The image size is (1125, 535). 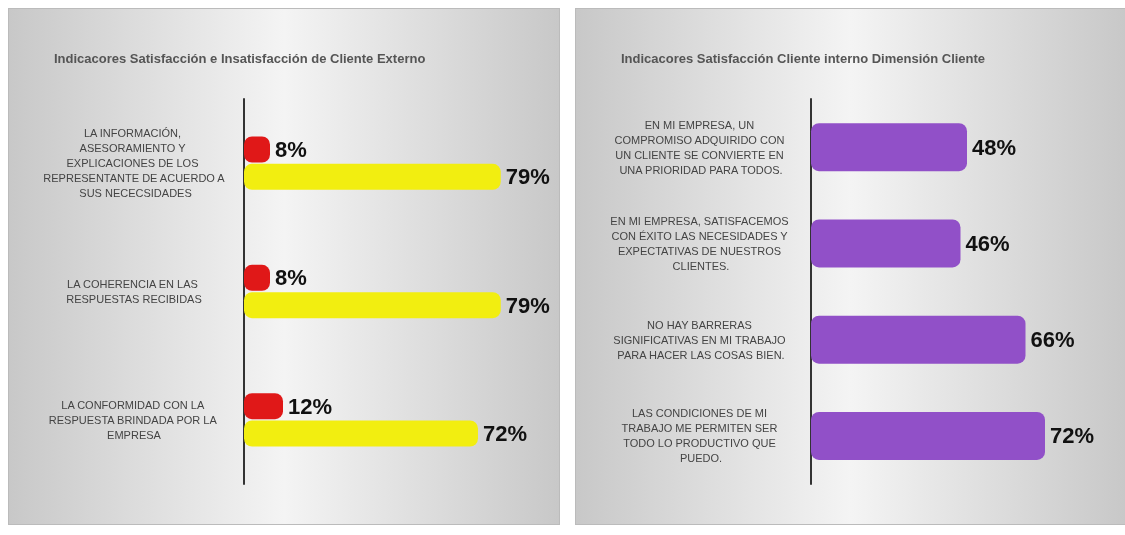 What do you see at coordinates (310, 406) in the screenshot?
I see `data-label: 12%` at bounding box center [310, 406].